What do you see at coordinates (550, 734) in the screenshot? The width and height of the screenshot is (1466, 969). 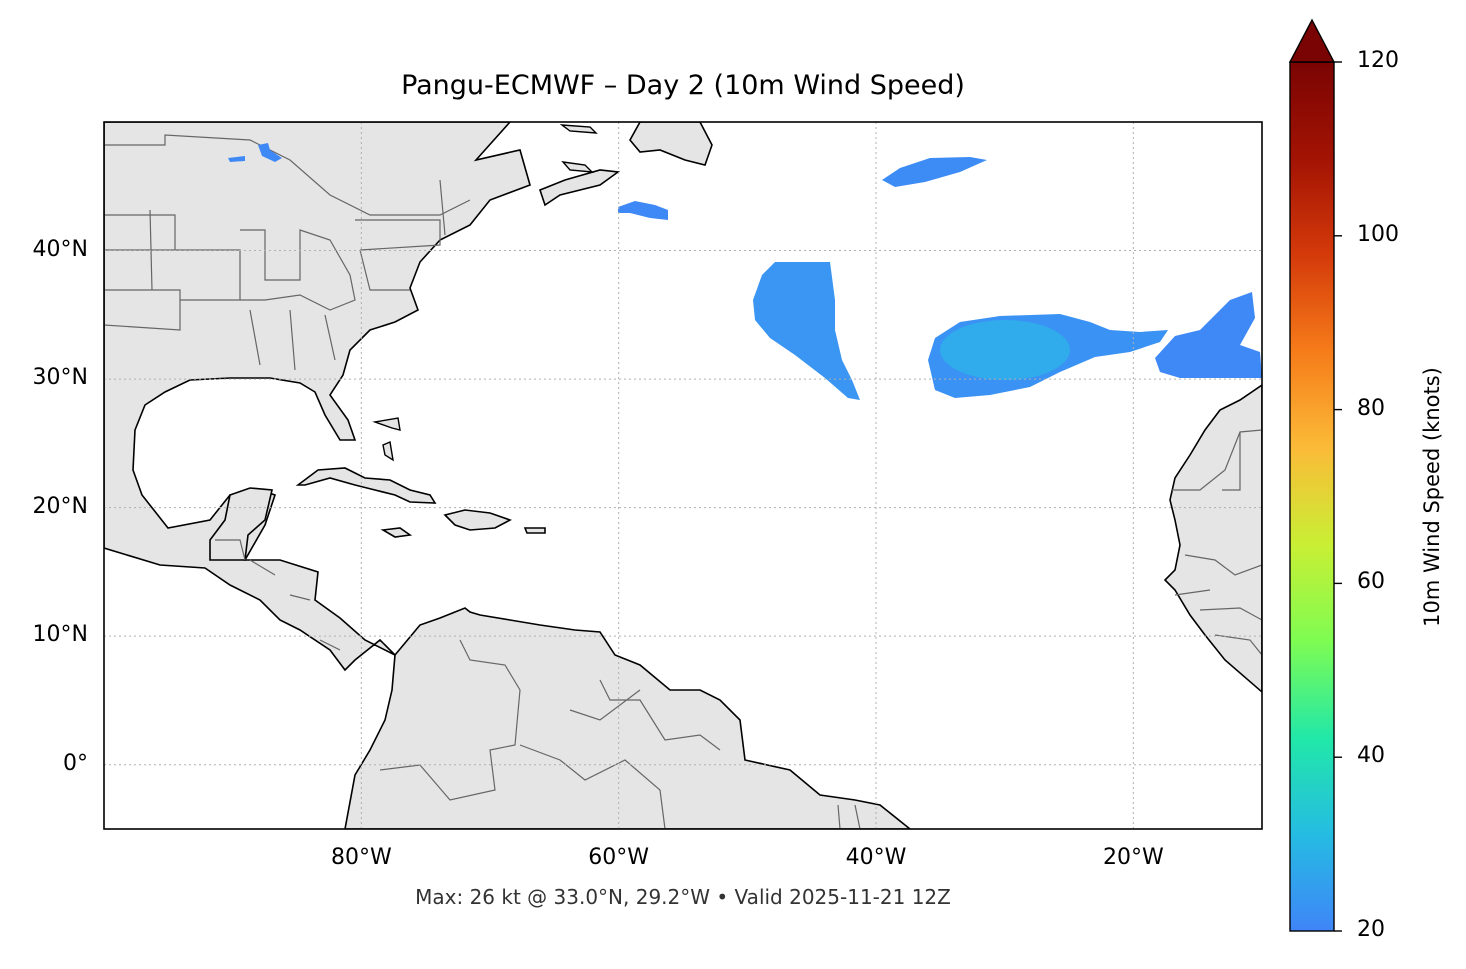 I see `south-america-borders` at bounding box center [550, 734].